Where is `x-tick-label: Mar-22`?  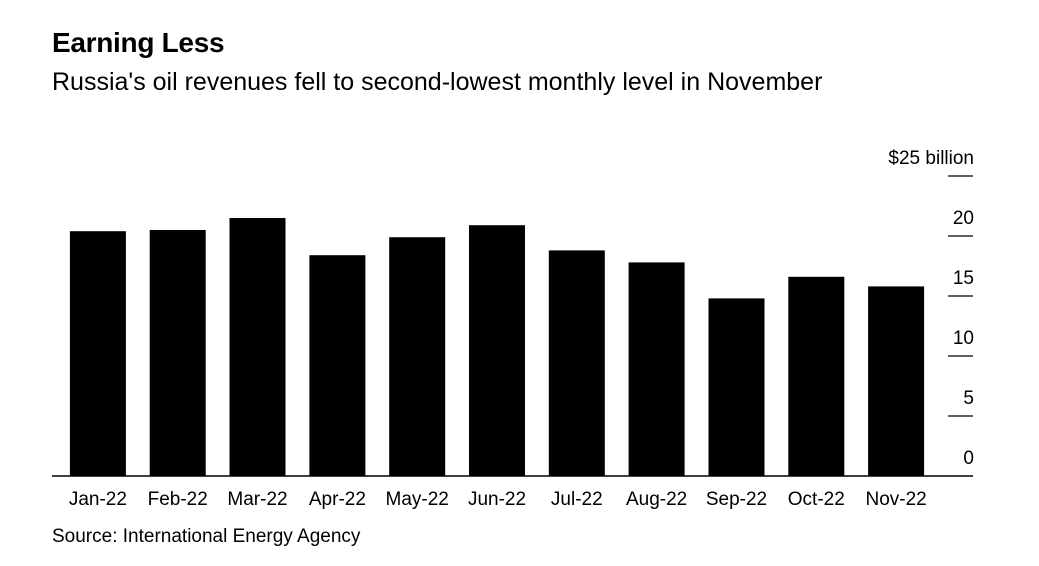 x-tick-label: Mar-22 is located at coordinates (257, 499).